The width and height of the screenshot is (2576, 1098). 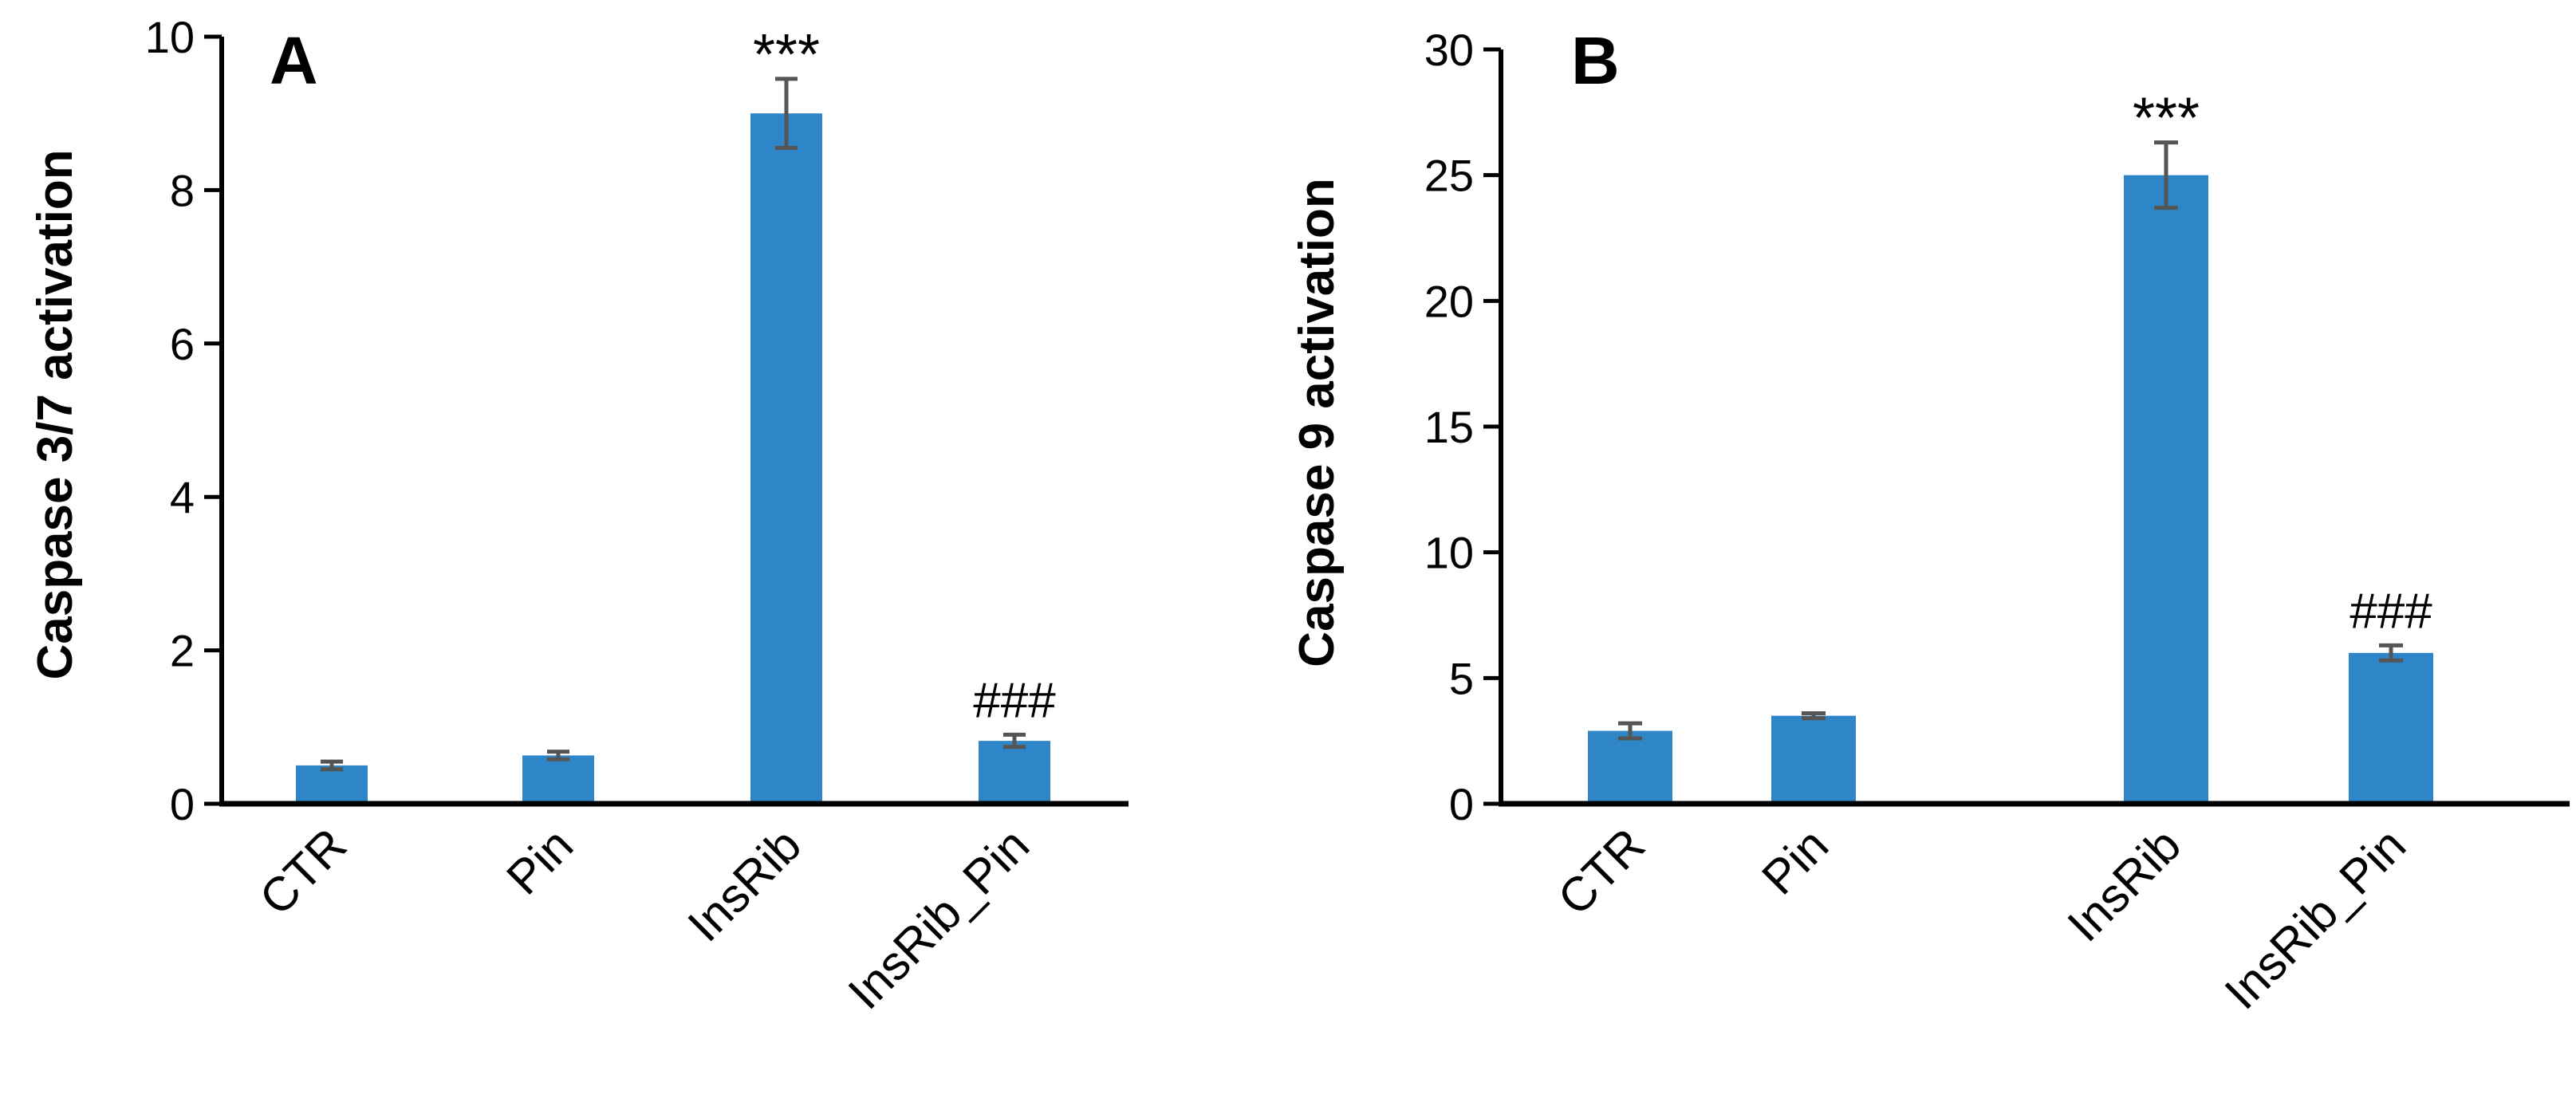 What do you see at coordinates (1449, 427) in the screenshot?
I see `y-tick-label: 15` at bounding box center [1449, 427].